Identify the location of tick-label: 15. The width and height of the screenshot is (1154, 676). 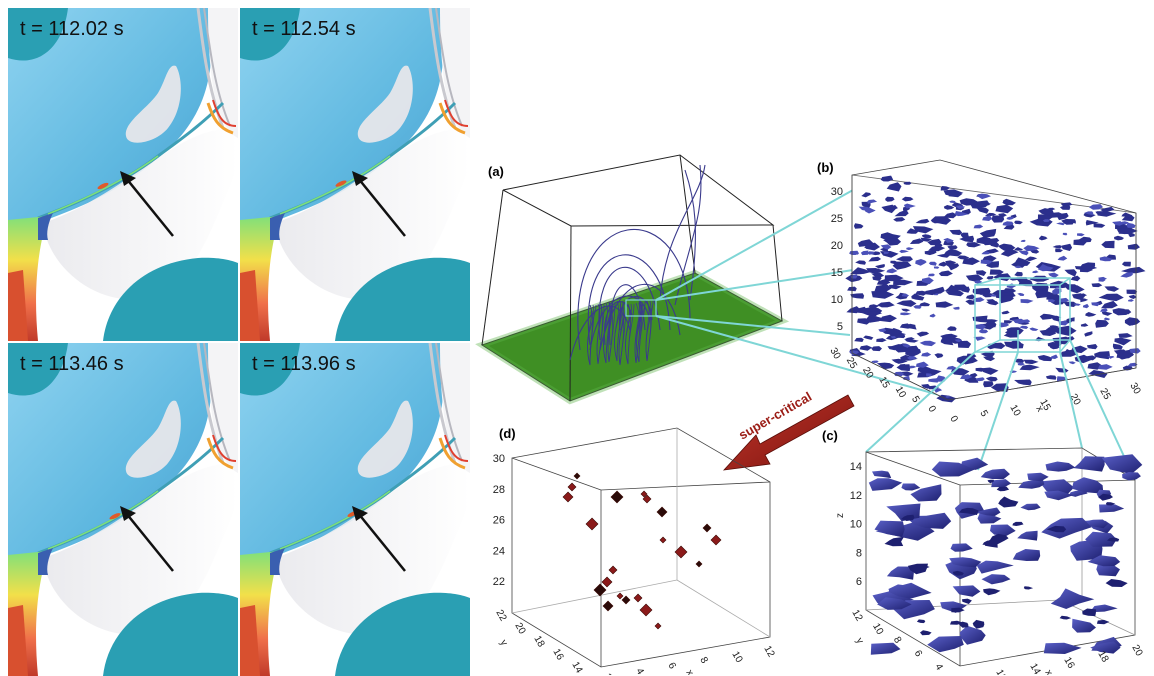
(883, 383).